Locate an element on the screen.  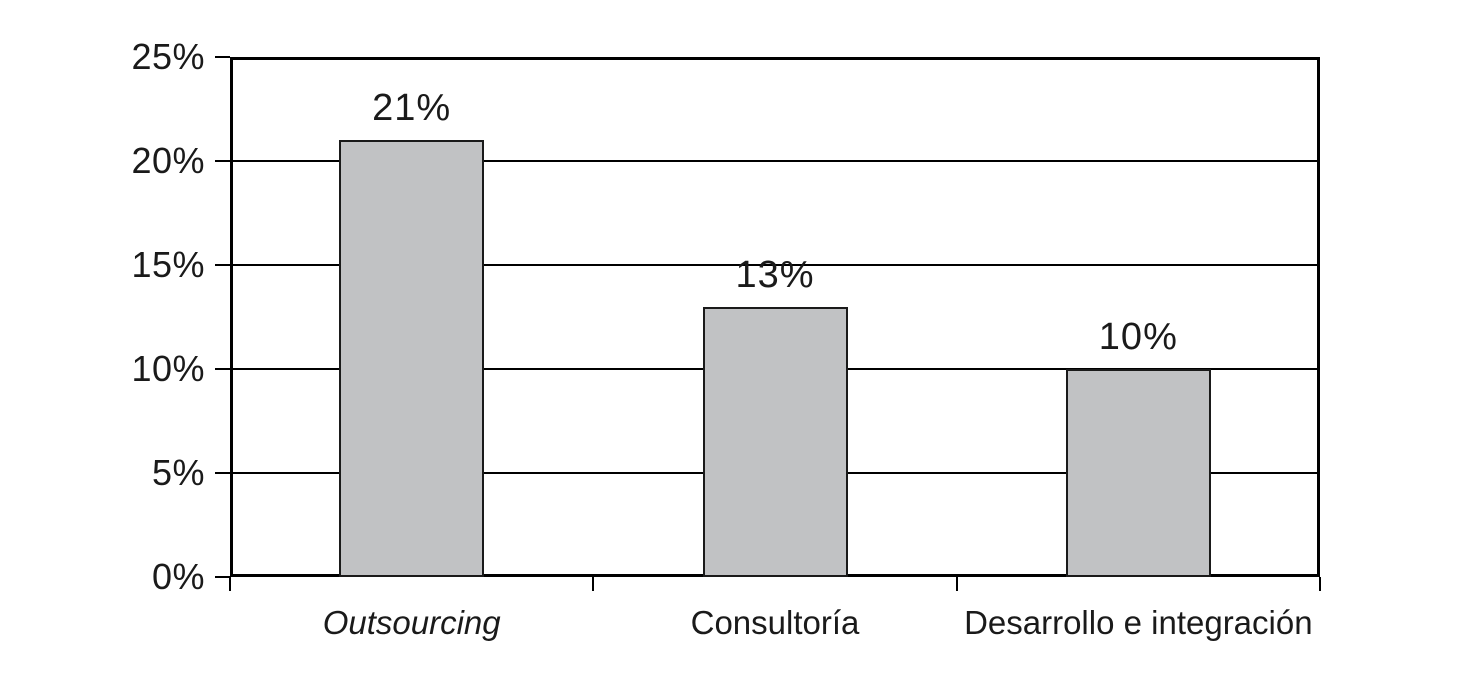
category-label-0: Outsourcing is located at coordinates (411, 622).